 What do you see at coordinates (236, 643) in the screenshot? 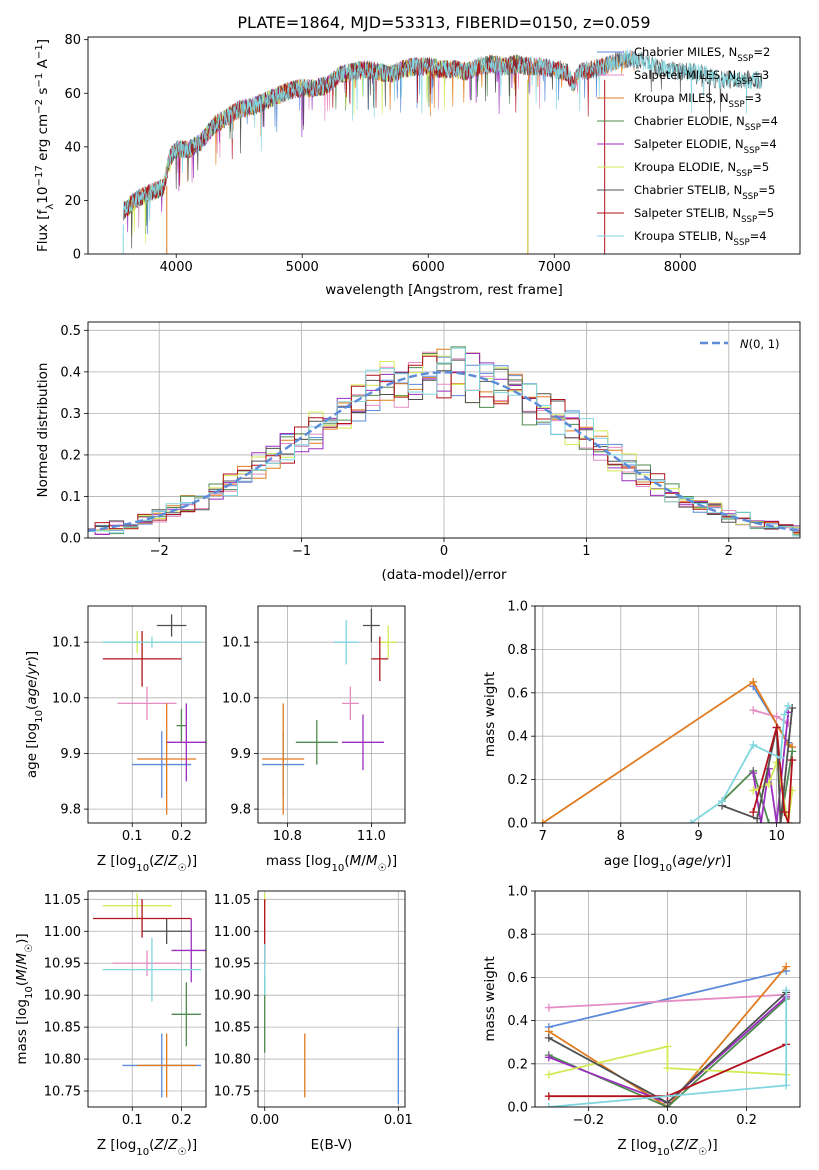
I see `y-tick-label: 10.1` at bounding box center [236, 643].